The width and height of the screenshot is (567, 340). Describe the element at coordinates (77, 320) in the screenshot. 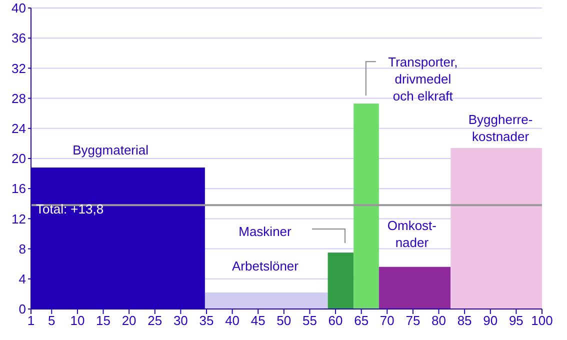

I see `x-tick-label: 10` at that location.